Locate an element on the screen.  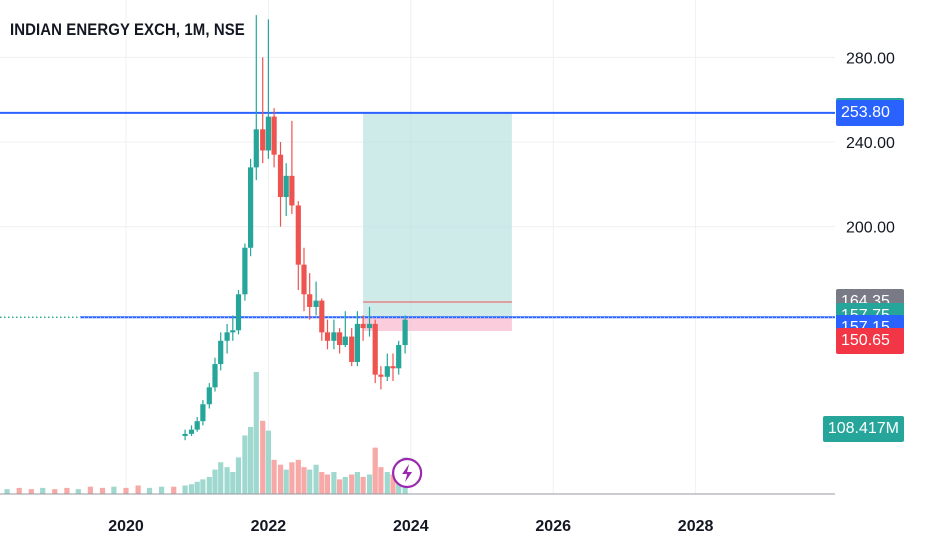
x-tick-label: 2020 is located at coordinates (126, 526).